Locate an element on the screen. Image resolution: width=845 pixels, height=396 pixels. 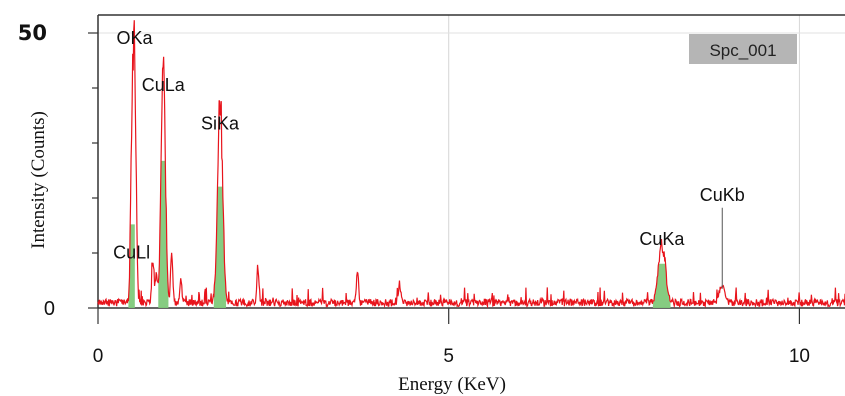
legend-label: Spc_001 is located at coordinates (742, 50).